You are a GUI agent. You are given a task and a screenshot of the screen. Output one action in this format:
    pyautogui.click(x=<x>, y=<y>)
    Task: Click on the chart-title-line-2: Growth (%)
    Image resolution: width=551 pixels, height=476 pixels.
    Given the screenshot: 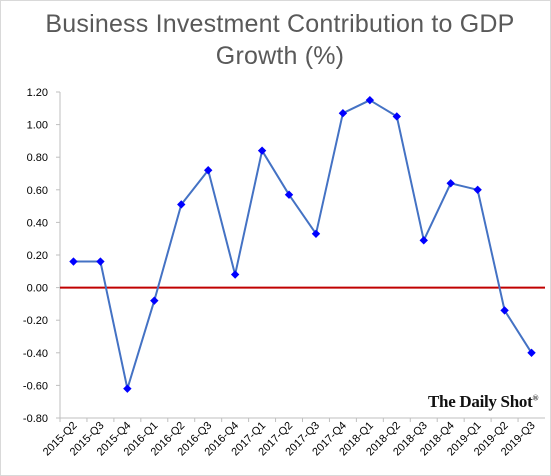 What is the action you would take?
    pyautogui.click(x=280, y=56)
    